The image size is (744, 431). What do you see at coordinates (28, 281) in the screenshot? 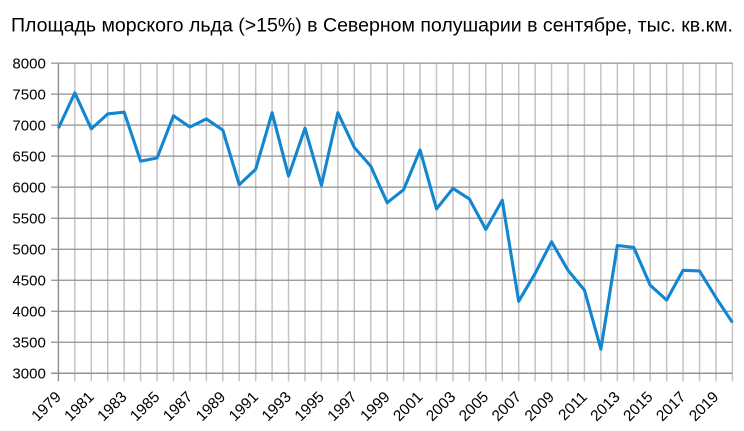
I see `svg-text: 4500` at bounding box center [28, 281].